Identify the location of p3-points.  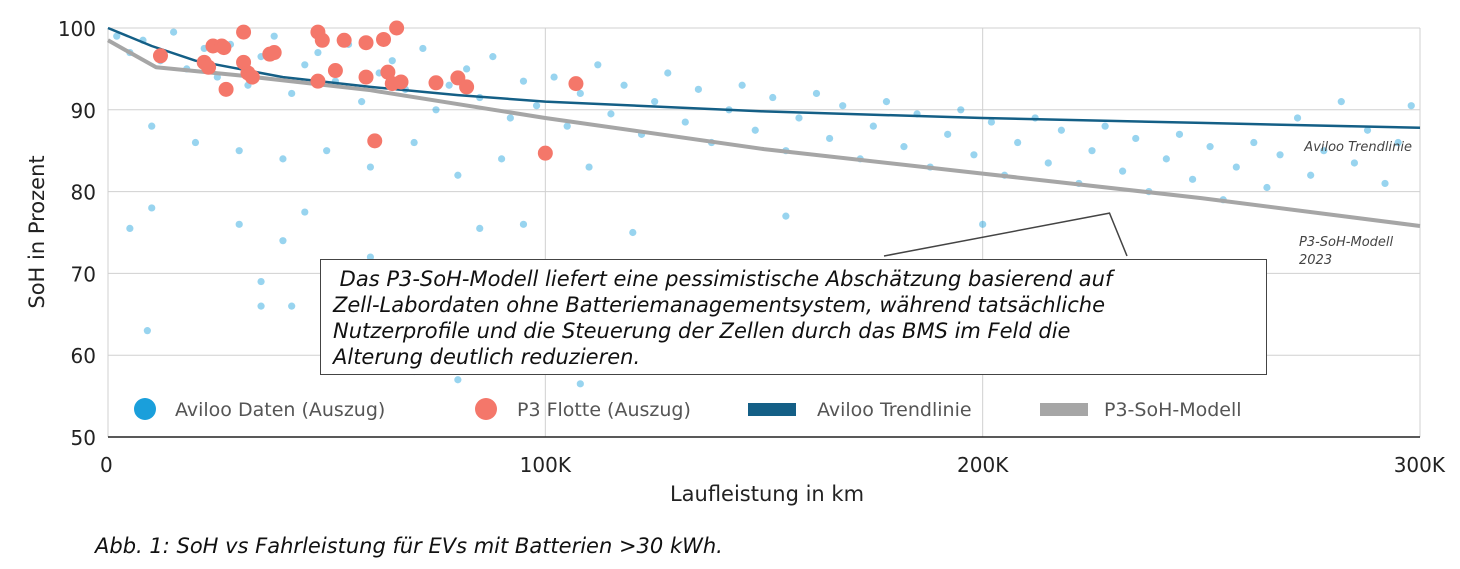
(368, 90).